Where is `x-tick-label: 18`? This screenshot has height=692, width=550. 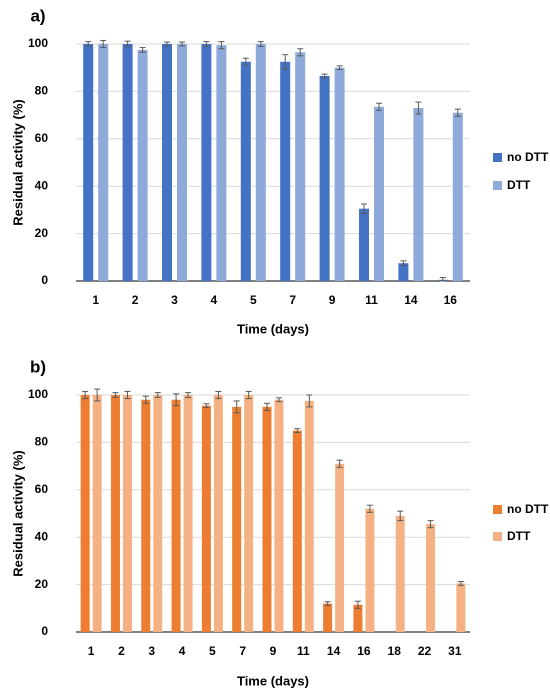 x-tick-label: 18 is located at coordinates (395, 651).